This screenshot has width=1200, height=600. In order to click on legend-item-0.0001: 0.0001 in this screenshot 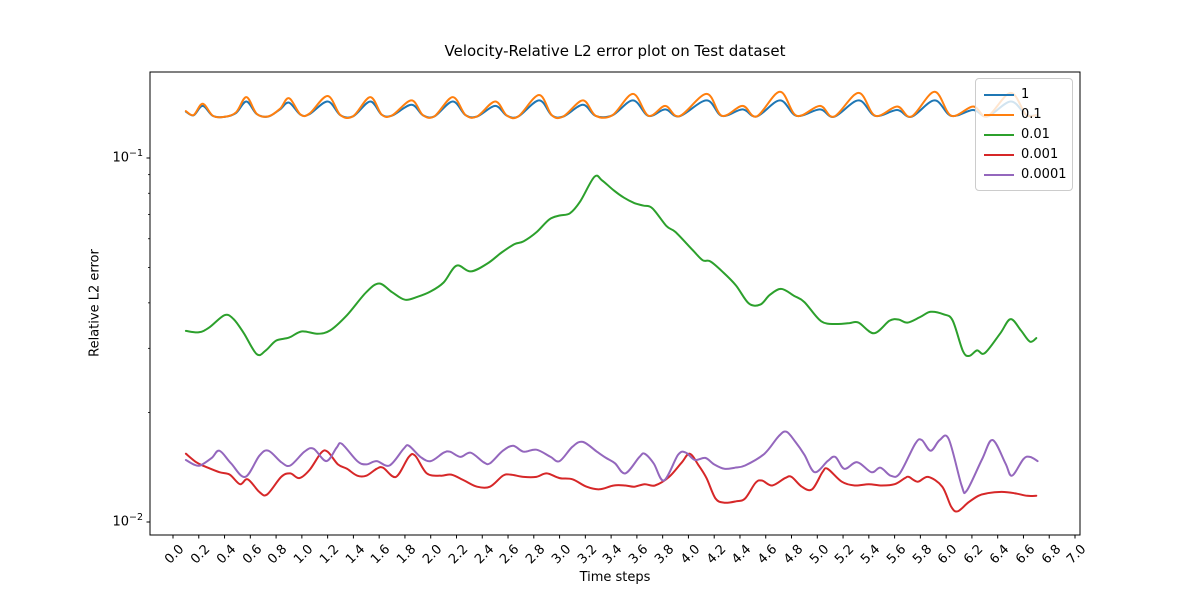, I will do `click(1025, 175)`.